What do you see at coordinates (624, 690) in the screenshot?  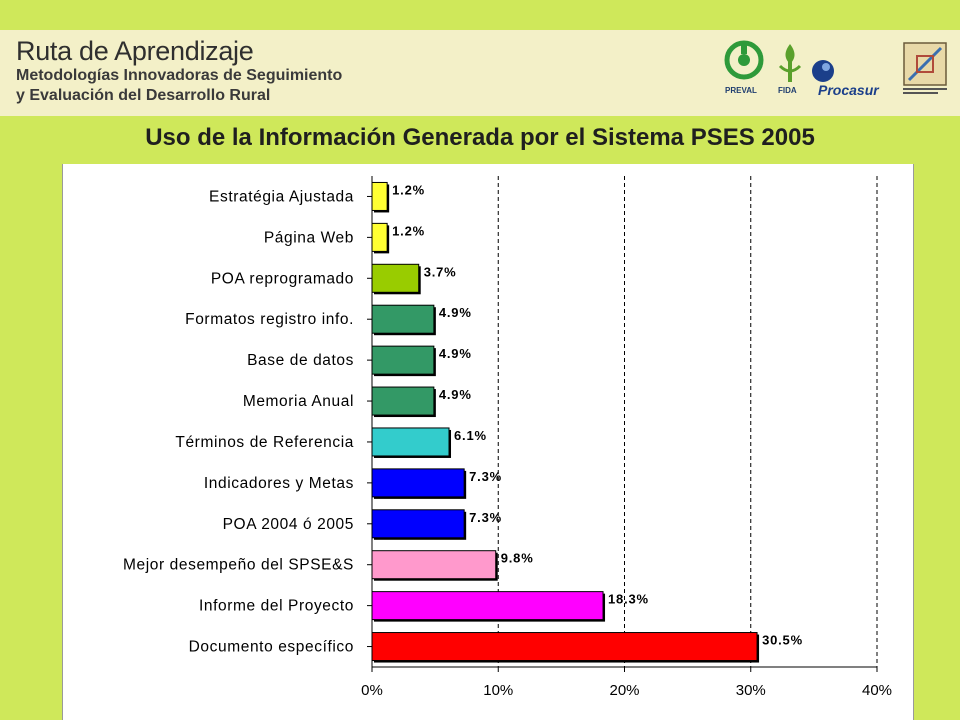 I see `x-tick-label: 20%` at bounding box center [624, 690].